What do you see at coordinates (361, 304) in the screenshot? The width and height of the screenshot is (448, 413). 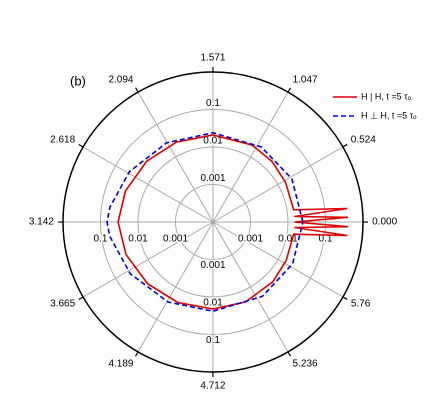 I see `theta-tick-label: 5.76` at bounding box center [361, 304].